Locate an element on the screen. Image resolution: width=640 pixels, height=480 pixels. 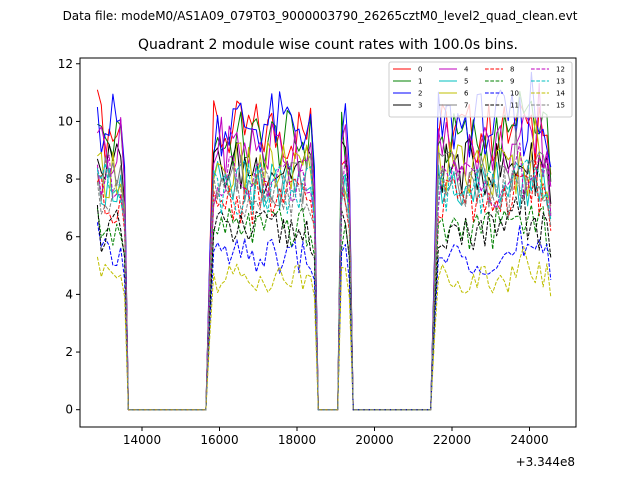
y-tick-label: 10 is located at coordinates (65, 121).